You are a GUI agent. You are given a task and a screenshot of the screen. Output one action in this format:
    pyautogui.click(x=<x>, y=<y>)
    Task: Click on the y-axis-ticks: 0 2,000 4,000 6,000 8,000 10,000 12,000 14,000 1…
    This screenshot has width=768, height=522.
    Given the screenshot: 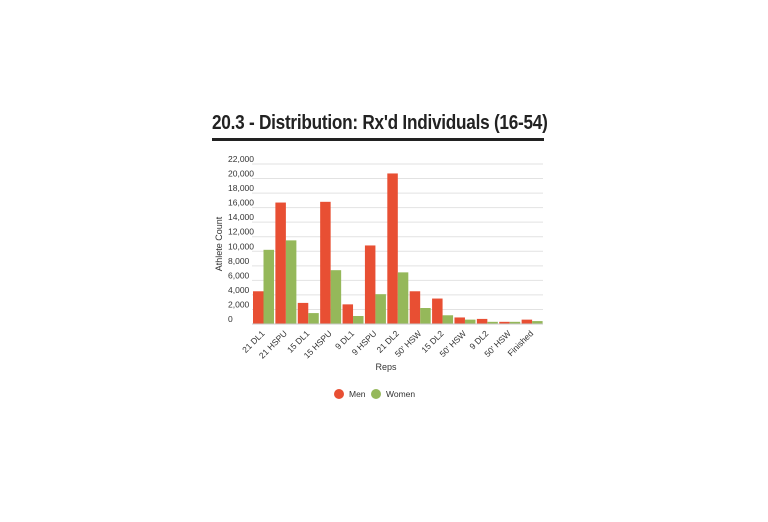 What is the action you would take?
    pyautogui.click(x=241, y=239)
    